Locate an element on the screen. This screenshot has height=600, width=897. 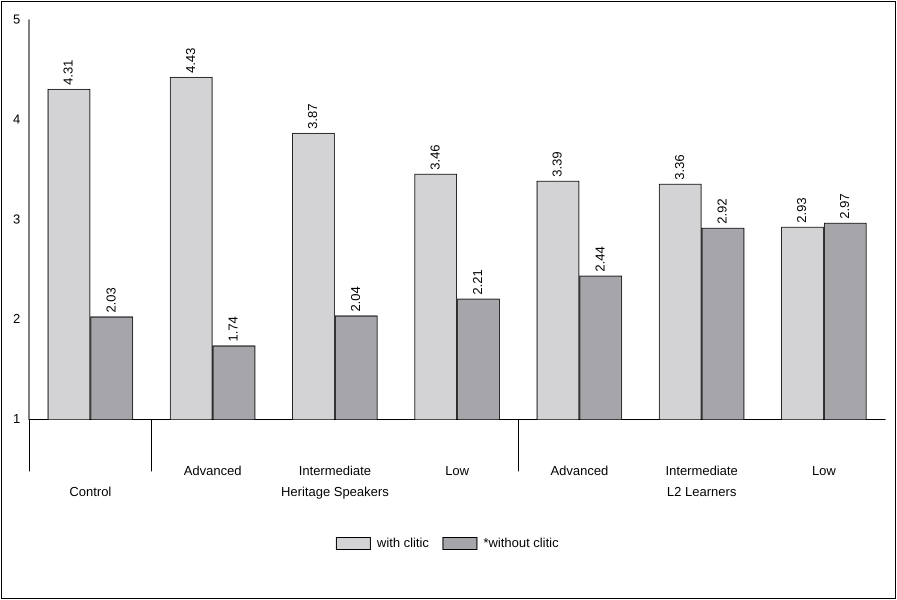
data-label: 2.21 is located at coordinates (478, 282).